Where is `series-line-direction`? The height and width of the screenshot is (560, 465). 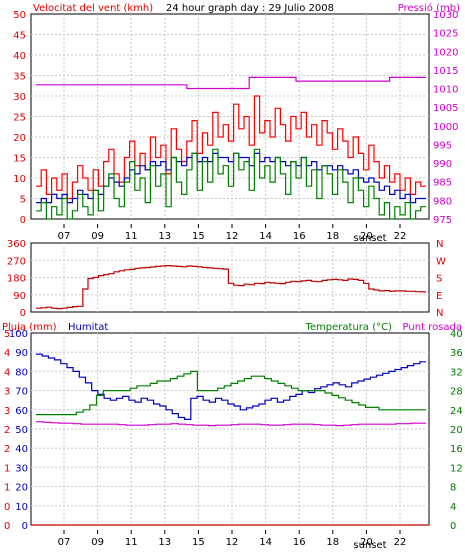 series-line-direction is located at coordinates (231, 287).